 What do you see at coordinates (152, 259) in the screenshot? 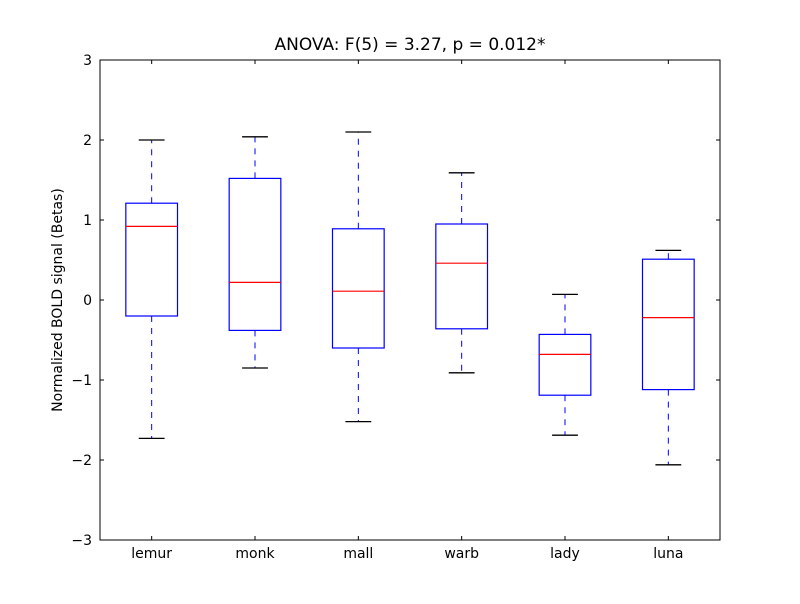
I see `box-lemur` at bounding box center [152, 259].